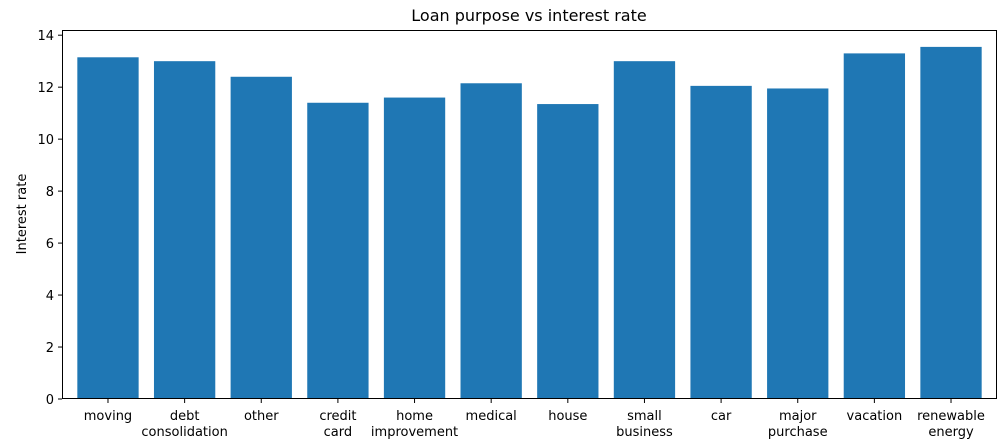 The height and width of the screenshot is (446, 1006). I want to click on y-tick-label: 14, so click(45, 36).